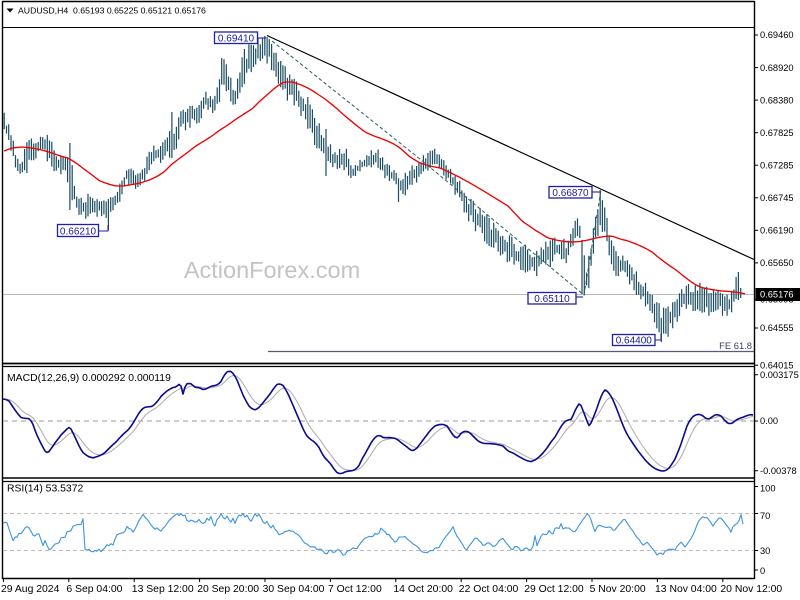  I want to click on svg-text: 0.64555, so click(777, 328).